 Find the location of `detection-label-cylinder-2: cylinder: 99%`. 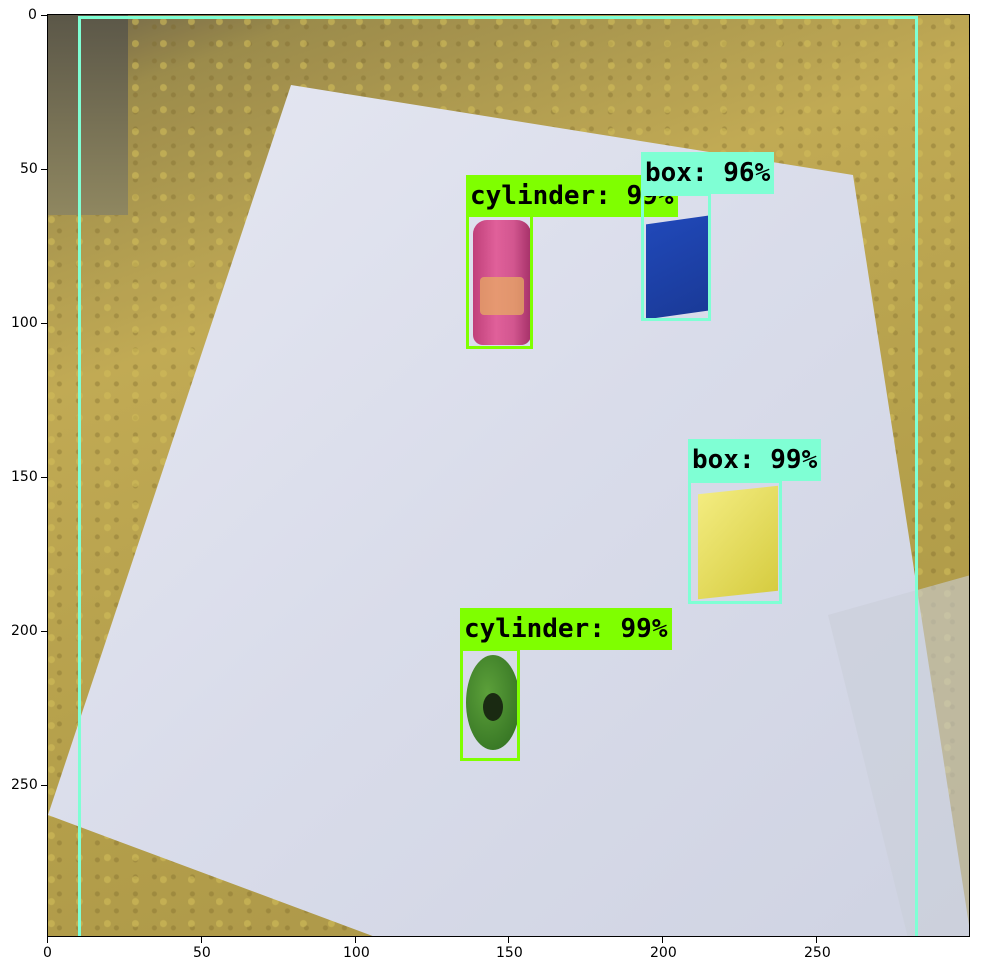

detection-label-cylinder-2: cylinder: 99% is located at coordinates (566, 629).